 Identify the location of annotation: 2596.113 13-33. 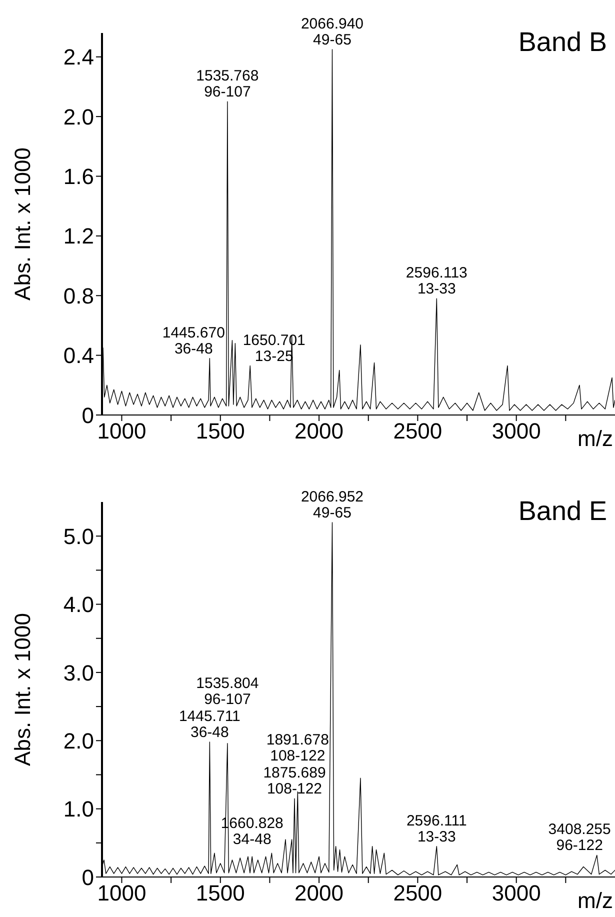
(437, 281).